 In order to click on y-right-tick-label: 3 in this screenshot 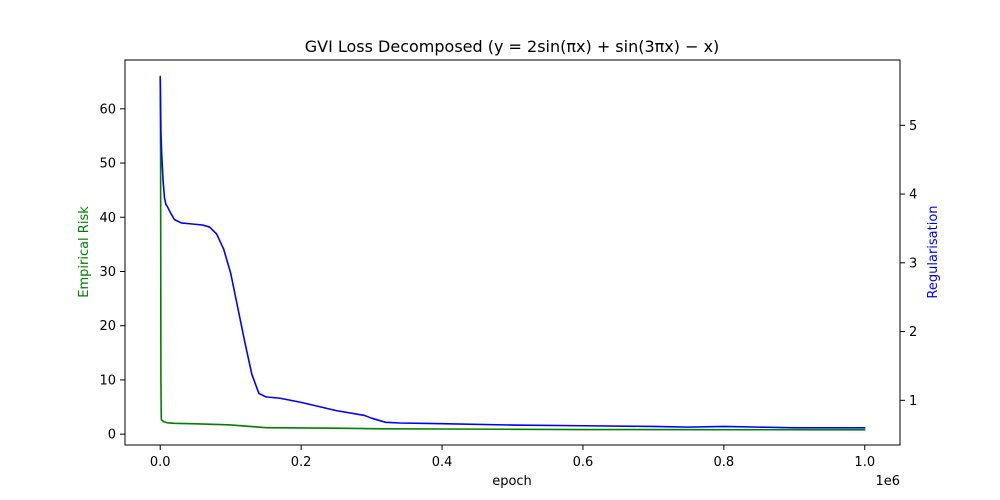, I will do `click(913, 263)`.